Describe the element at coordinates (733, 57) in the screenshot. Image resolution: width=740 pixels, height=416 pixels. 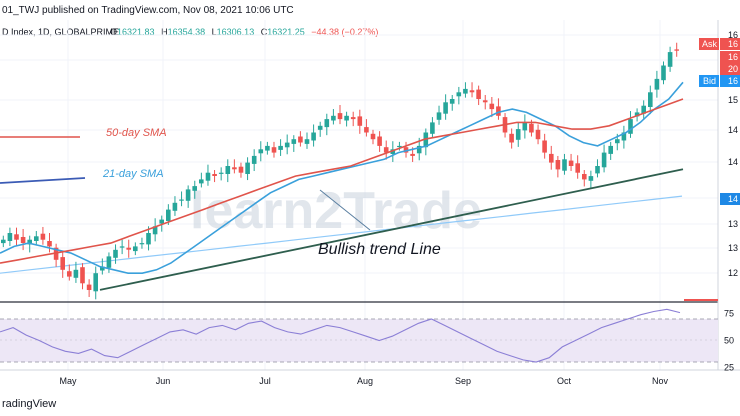
I see `price-tag-value-1: 16` at that location.